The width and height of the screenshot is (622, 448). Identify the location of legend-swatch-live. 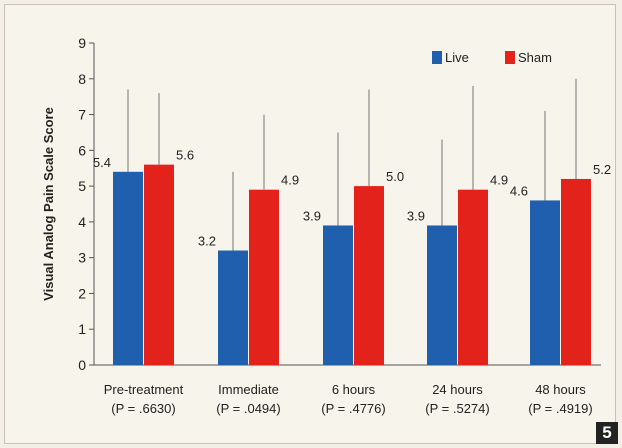
(437, 57).